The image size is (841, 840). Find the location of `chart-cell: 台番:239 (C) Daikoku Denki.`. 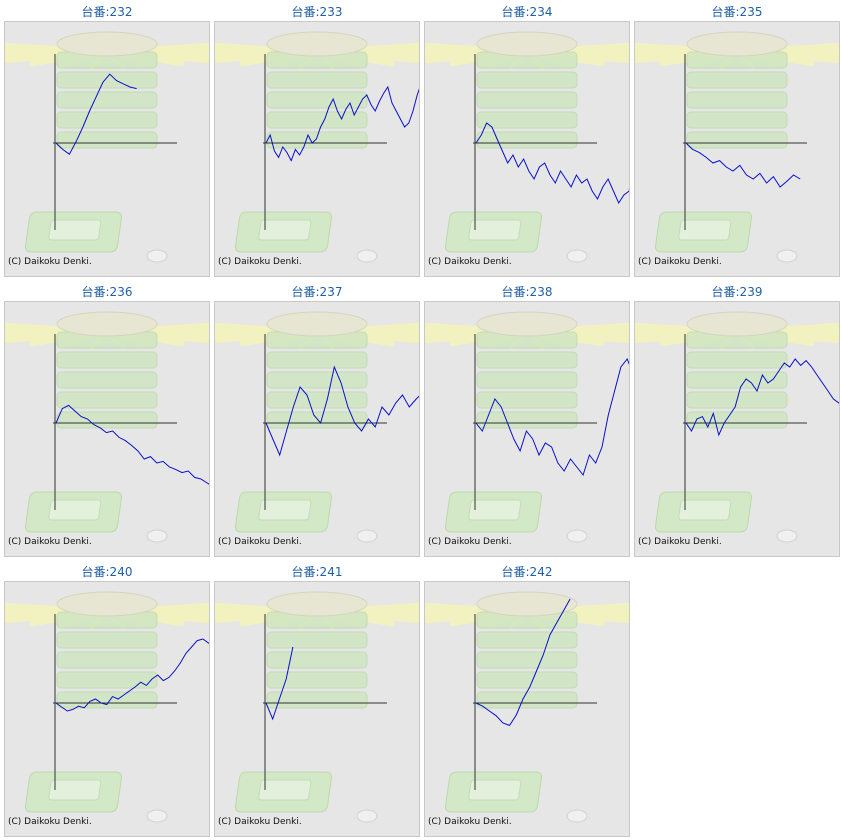

chart-cell: 台番:239 (C) Daikoku Denki. is located at coordinates (737, 420).